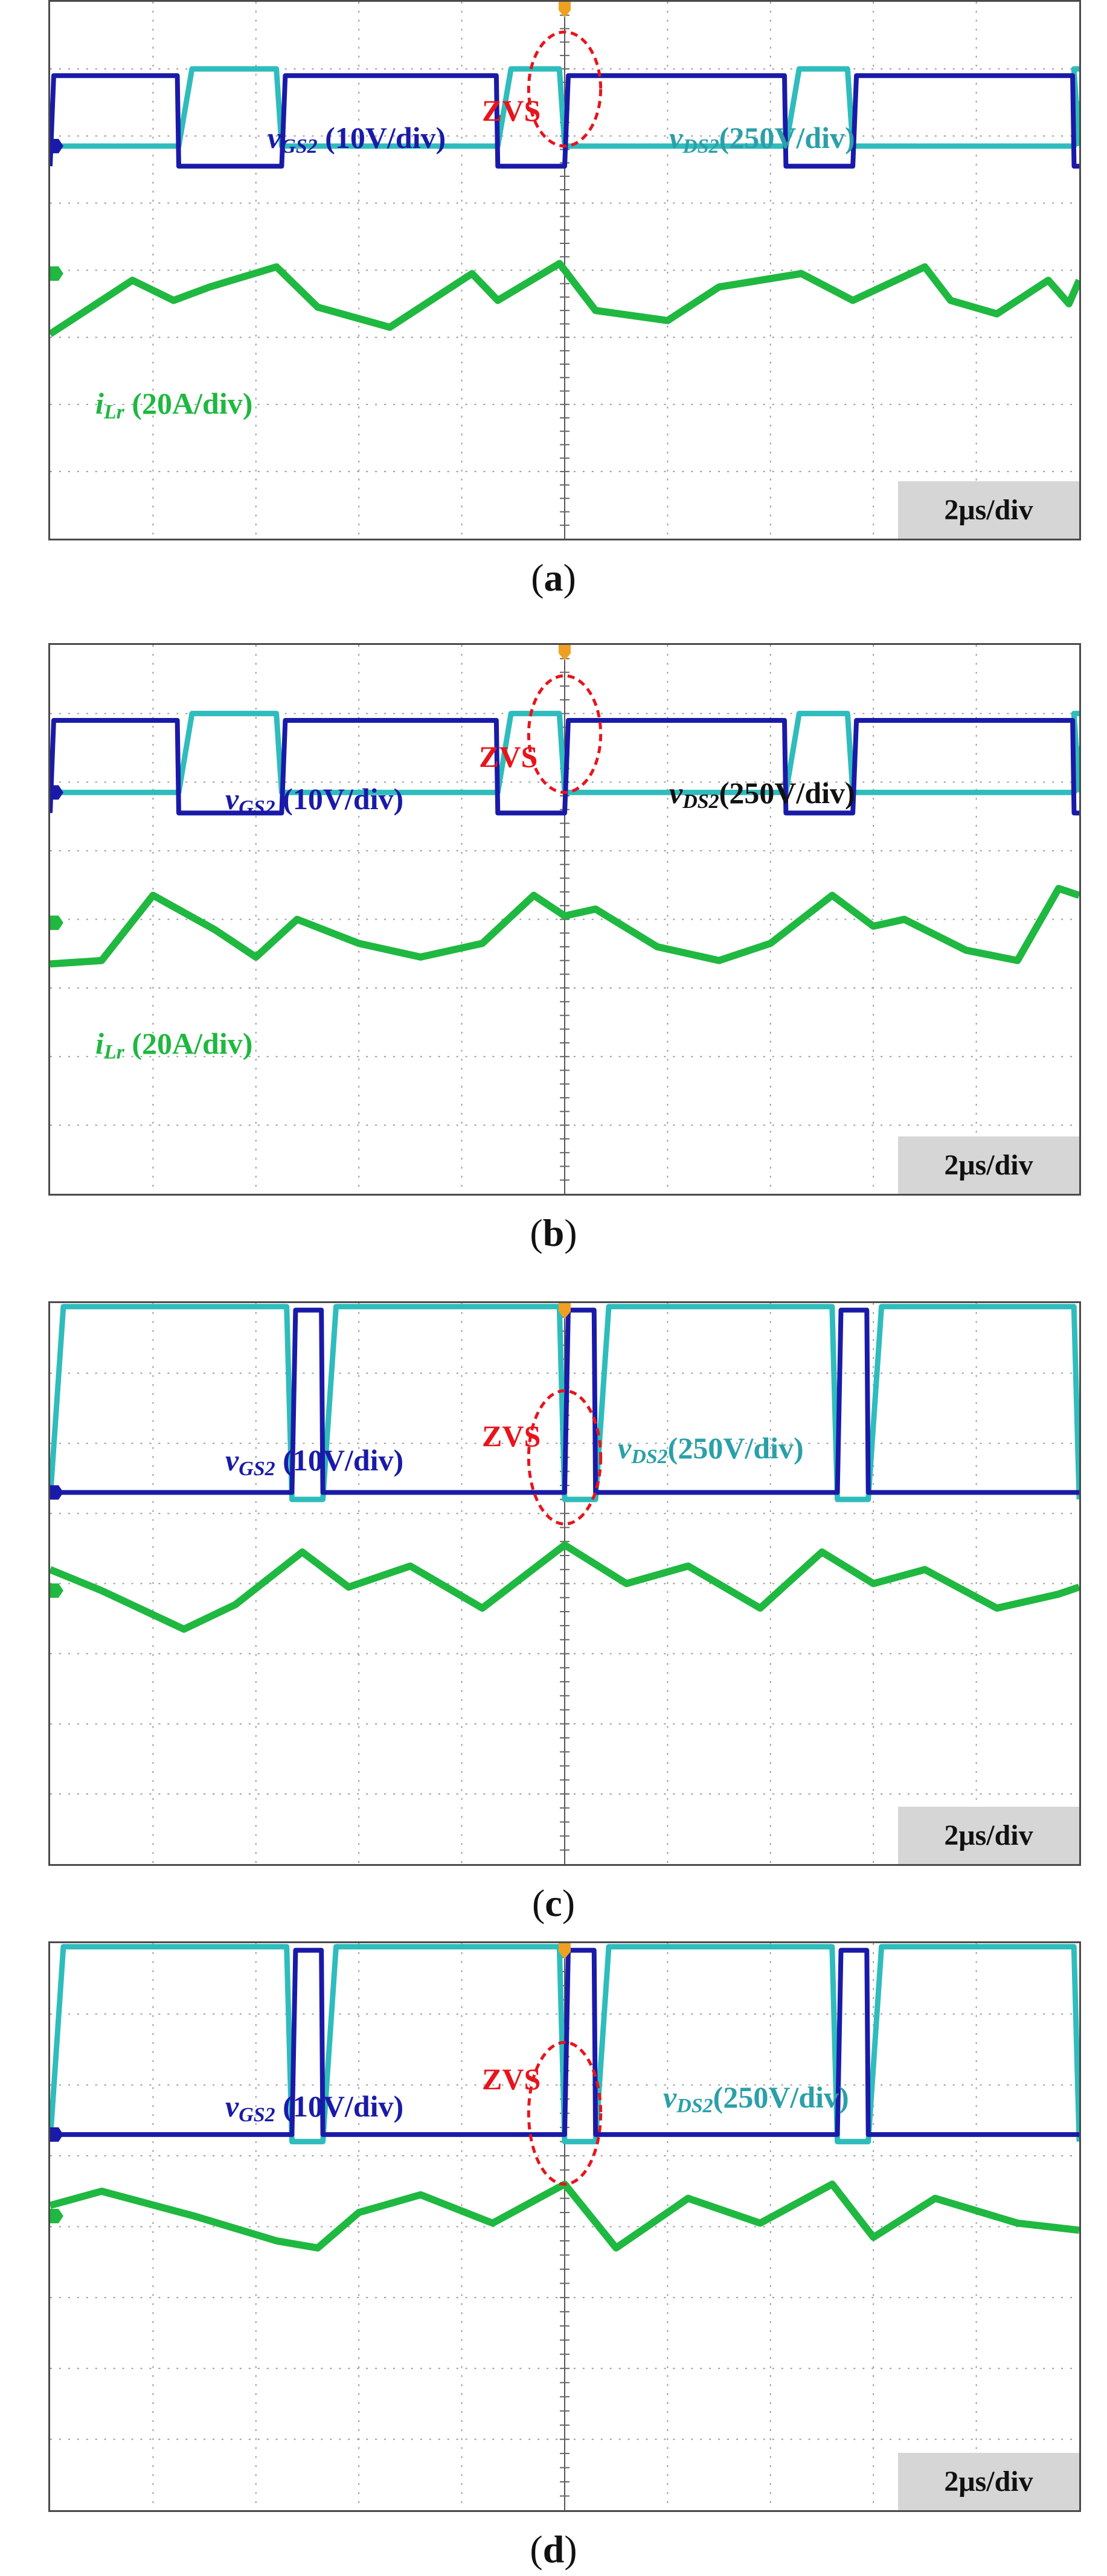 This screenshot has width=1107, height=2576. I want to click on caption-letter: c, so click(553, 1903).